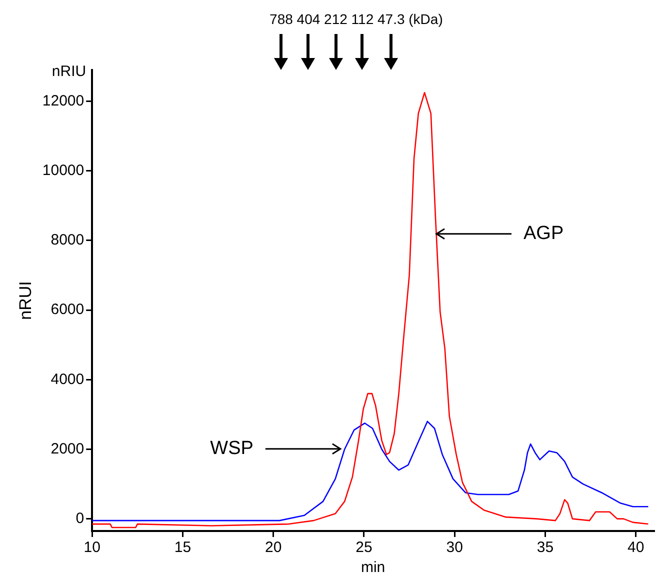  Describe the element at coordinates (92, 547) in the screenshot. I see `x-tick-label: 10` at that location.